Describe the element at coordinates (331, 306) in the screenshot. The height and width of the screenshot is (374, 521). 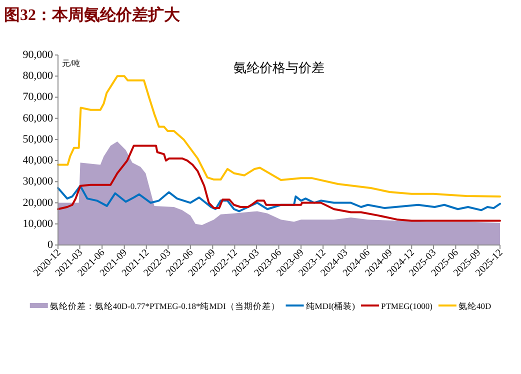
I see `legend-label: 纯MDI(桶装)` at that location.